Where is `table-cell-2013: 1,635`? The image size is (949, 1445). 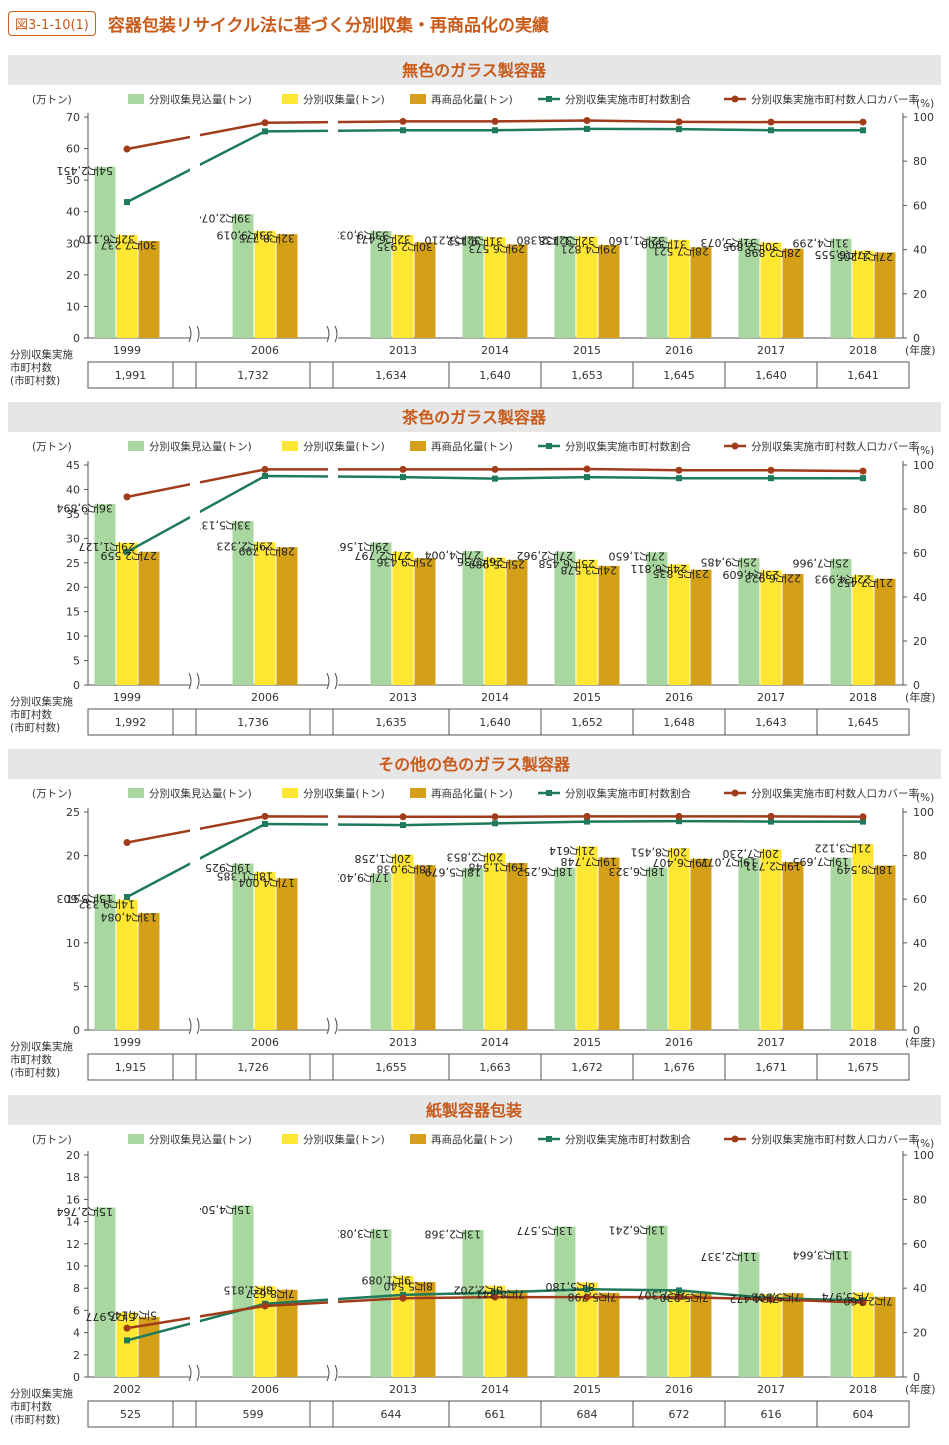
table-cell-2013: 1,635 is located at coordinates (391, 722).